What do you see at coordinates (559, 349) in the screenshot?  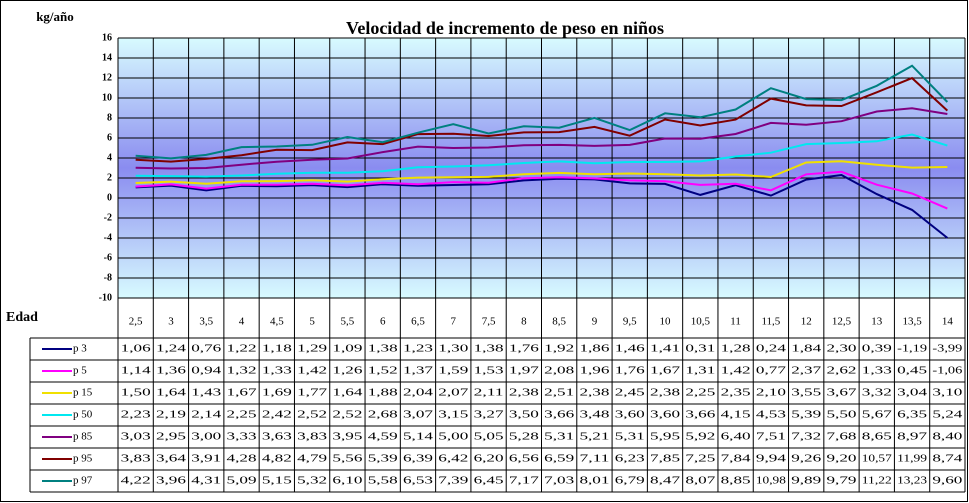 I see `table-cell: 1,92` at bounding box center [559, 349].